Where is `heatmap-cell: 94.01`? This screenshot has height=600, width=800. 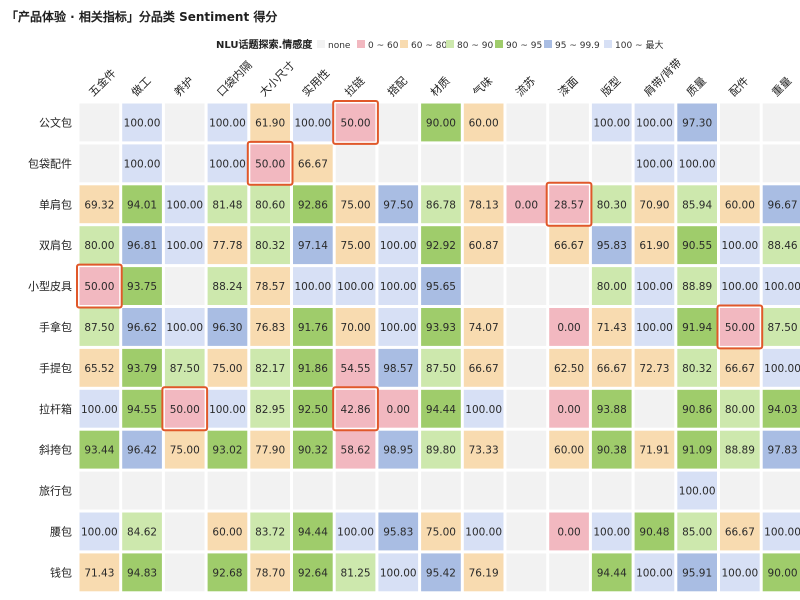 heatmap-cell: 94.01 is located at coordinates (142, 204).